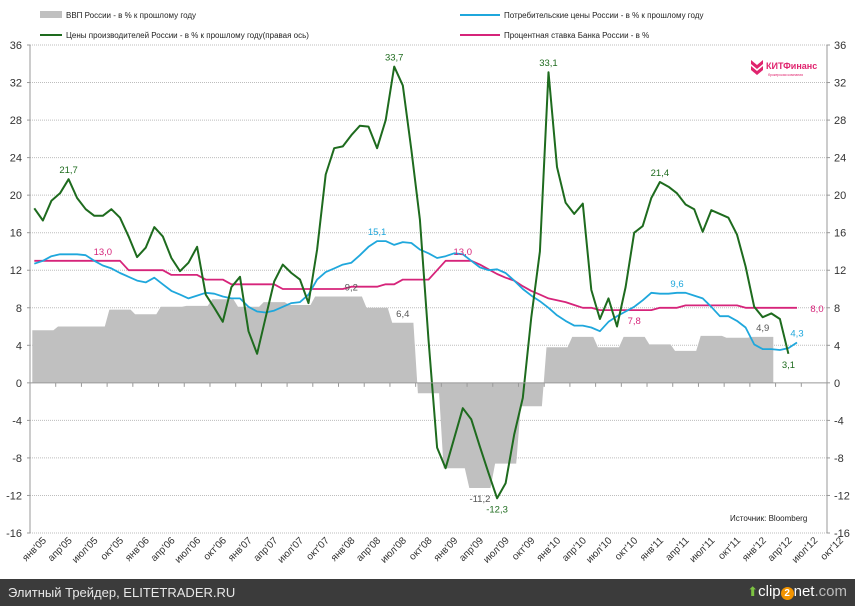 Image resolution: width=855 pixels, height=606 pixels. What do you see at coordinates (599, 550) in the screenshot?
I see `x-tick-label: июл'10` at bounding box center [599, 550].